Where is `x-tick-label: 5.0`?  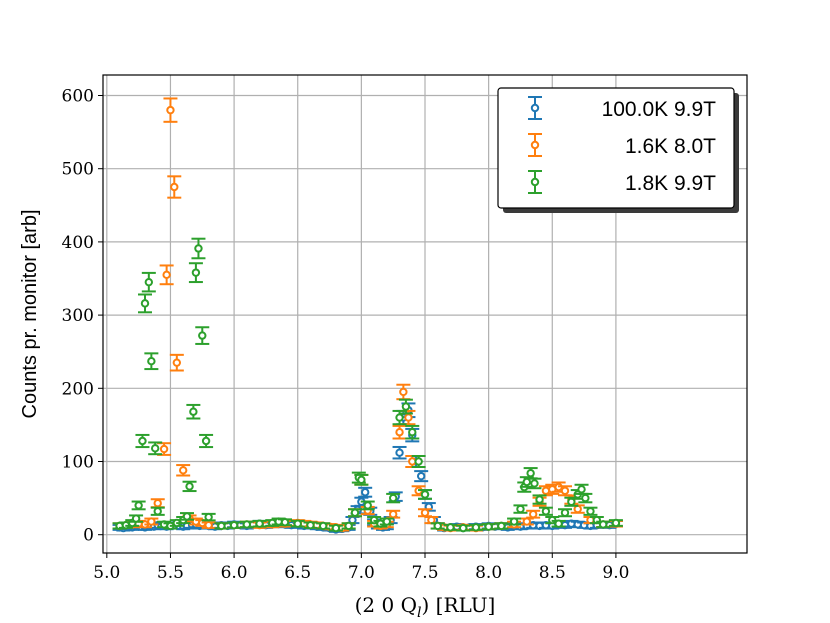 x-tick-label: 5.0 is located at coordinates (106, 573).